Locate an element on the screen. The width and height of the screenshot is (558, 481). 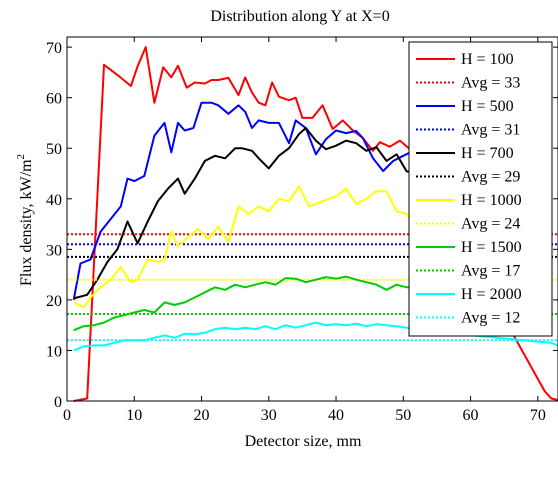
legend-label-2: H = 500 is located at coordinates (487, 106).